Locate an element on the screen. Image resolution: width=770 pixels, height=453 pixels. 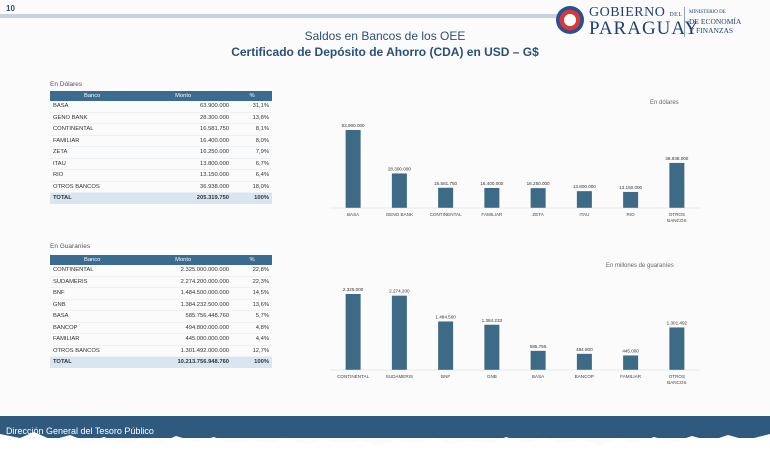
usd-header-cell: Monto is located at coordinates (183, 96).